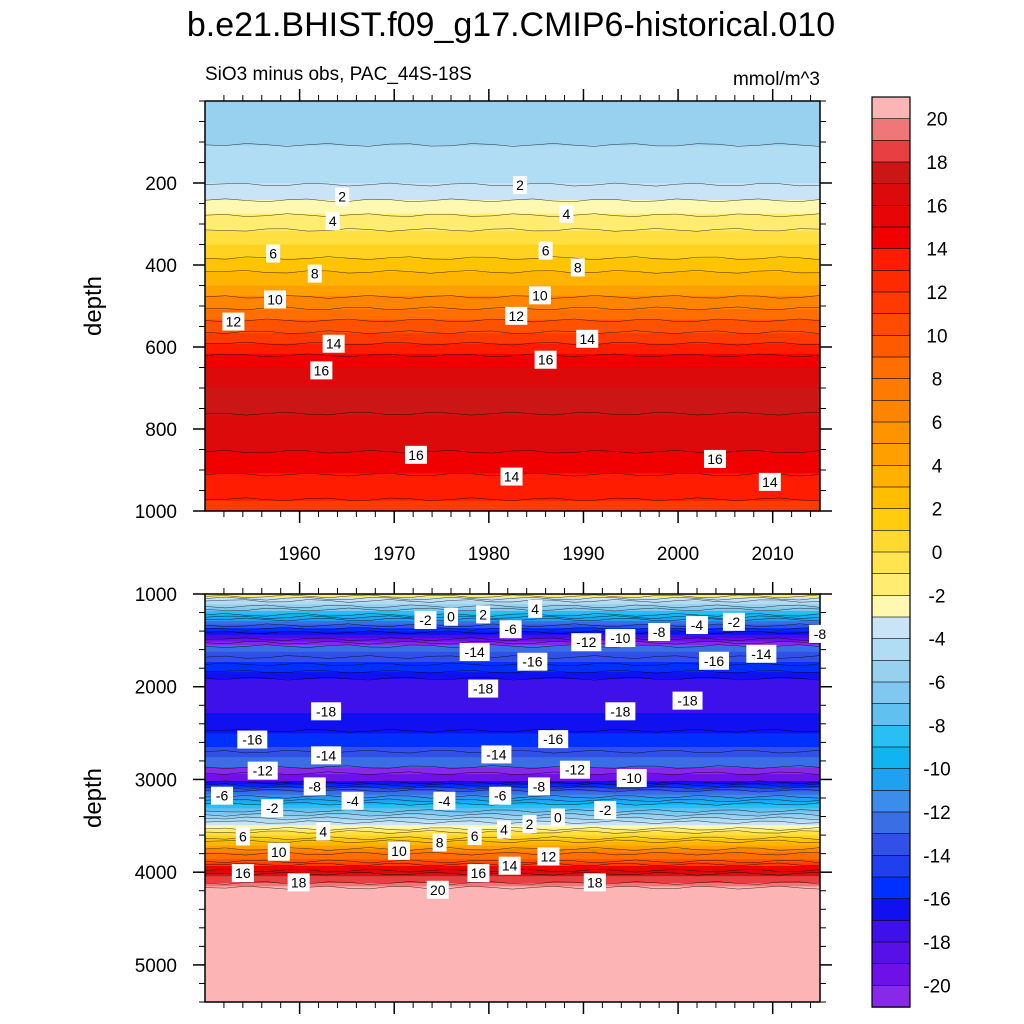 Image resolution: width=1024 pixels, height=1024 pixels. Describe the element at coordinates (299, 882) in the screenshot. I see `contour-label: 18` at that location.